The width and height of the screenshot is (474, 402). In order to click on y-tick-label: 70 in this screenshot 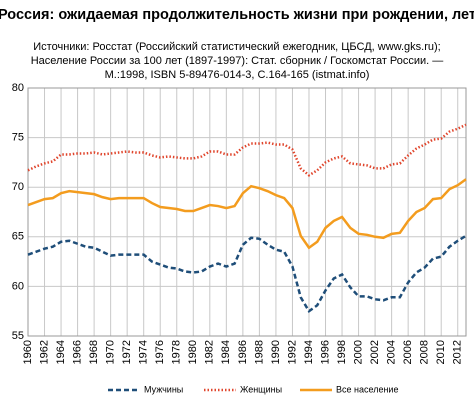, I will do `click(18, 187)`.